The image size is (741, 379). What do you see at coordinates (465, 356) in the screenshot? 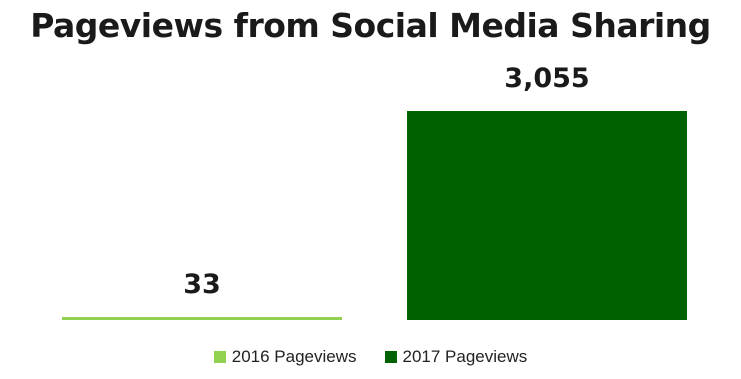
I see `legend-label-2017: 2017 Pageviews` at bounding box center [465, 356].